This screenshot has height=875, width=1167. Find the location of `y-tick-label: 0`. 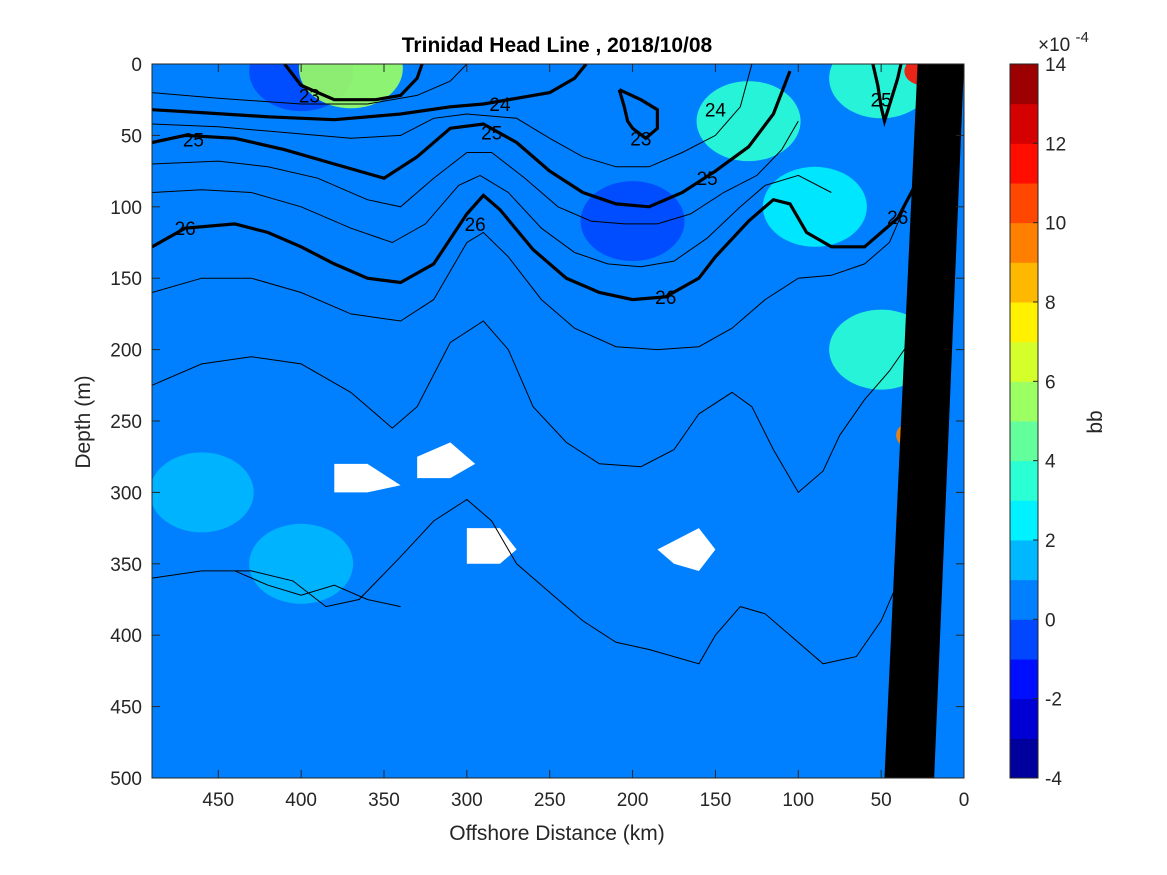

y-tick-label: 0 is located at coordinates (136, 65).